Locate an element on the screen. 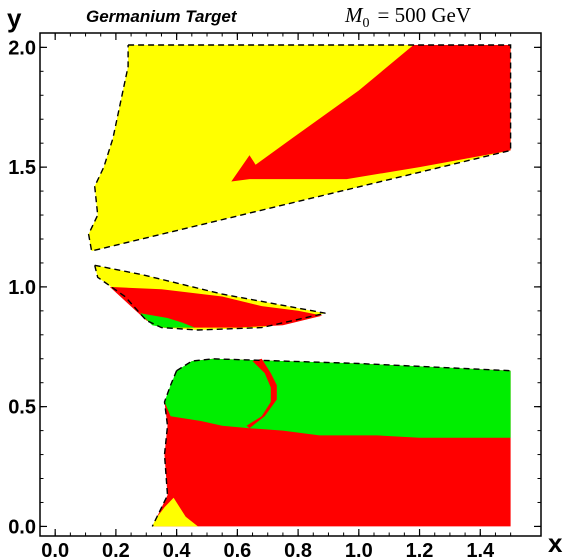  title-symbol: M is located at coordinates (354, 15).